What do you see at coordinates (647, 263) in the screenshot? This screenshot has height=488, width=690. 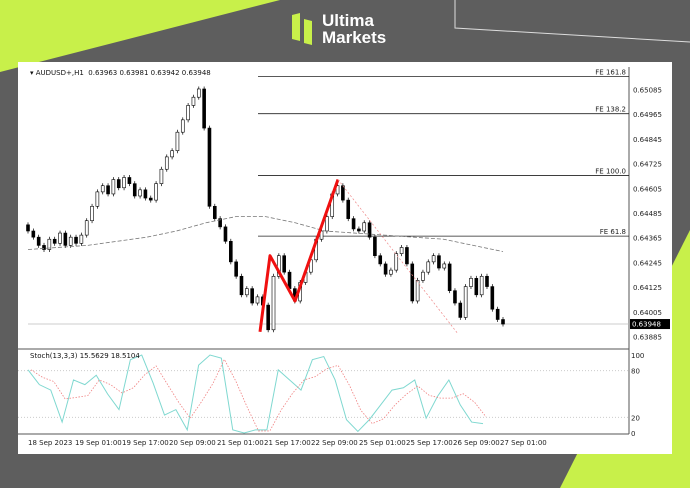 I see `price-tick: 0.64245` at bounding box center [647, 263].